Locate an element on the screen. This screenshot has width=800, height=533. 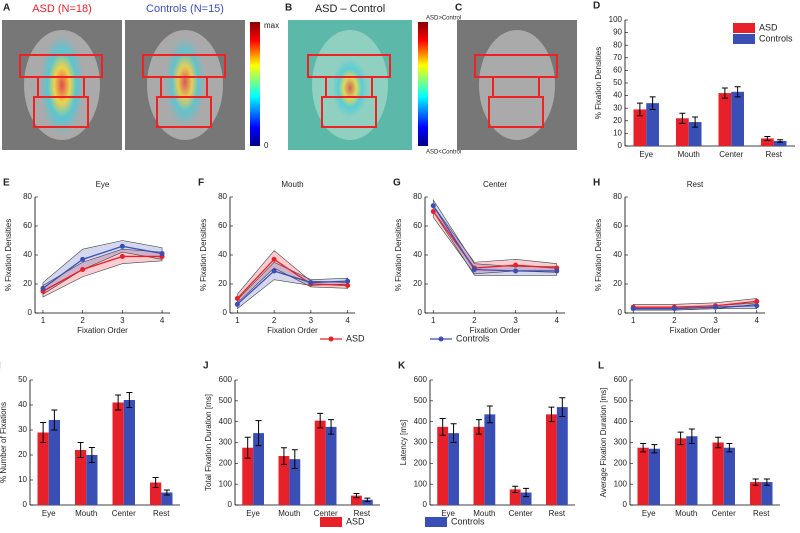
y-tick-label: 70 is located at coordinates (617, 57).